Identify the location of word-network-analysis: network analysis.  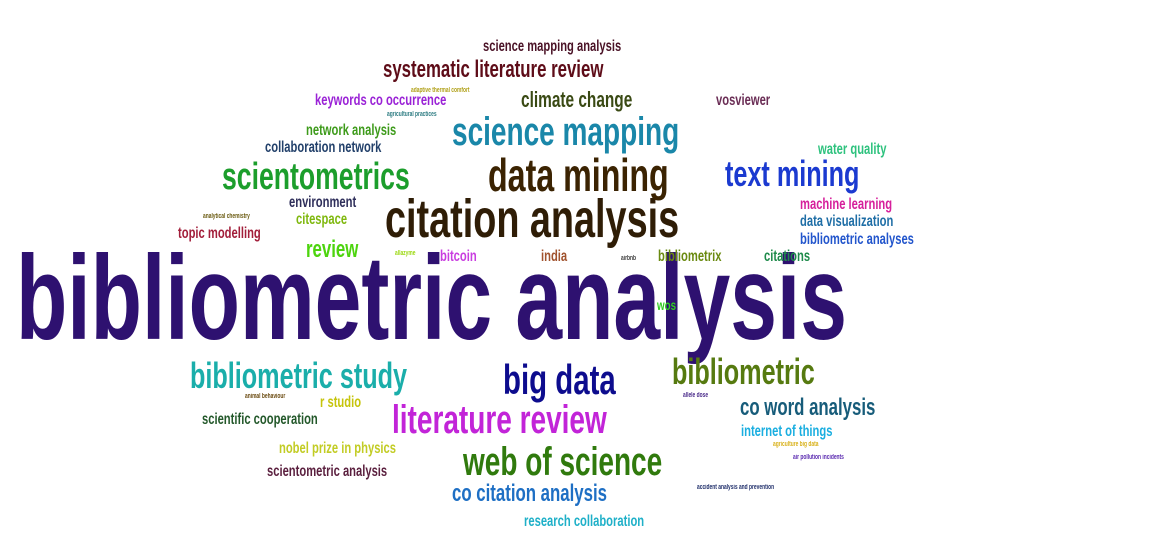
(351, 130).